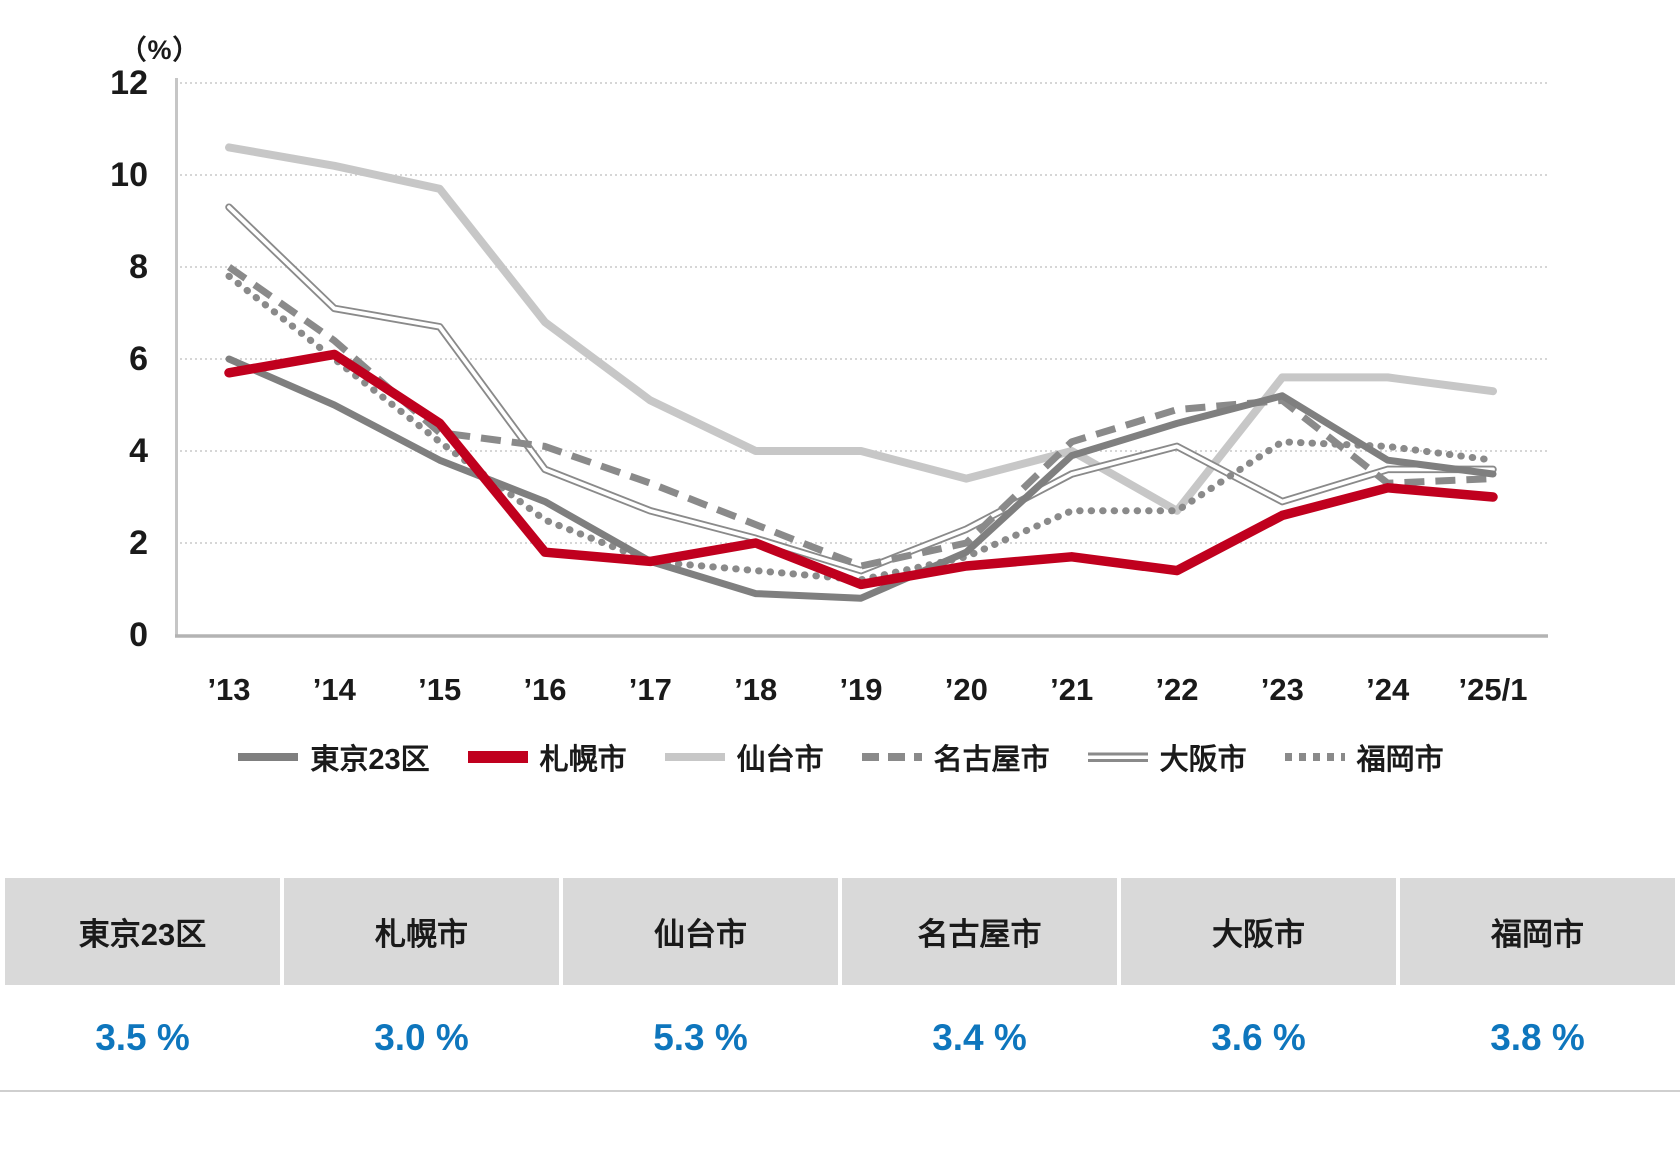  I want to click on y-tick-label-4: 4, so click(138, 451).